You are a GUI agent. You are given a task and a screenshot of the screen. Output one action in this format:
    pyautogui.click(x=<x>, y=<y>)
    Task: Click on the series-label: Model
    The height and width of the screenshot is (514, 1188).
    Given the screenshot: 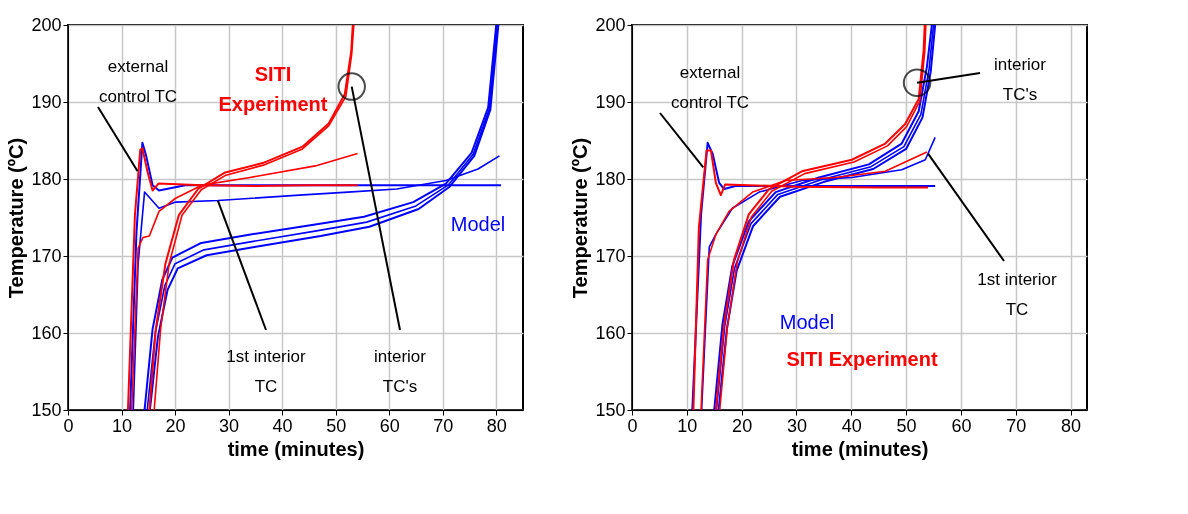 What is the action you would take?
    pyautogui.click(x=478, y=224)
    